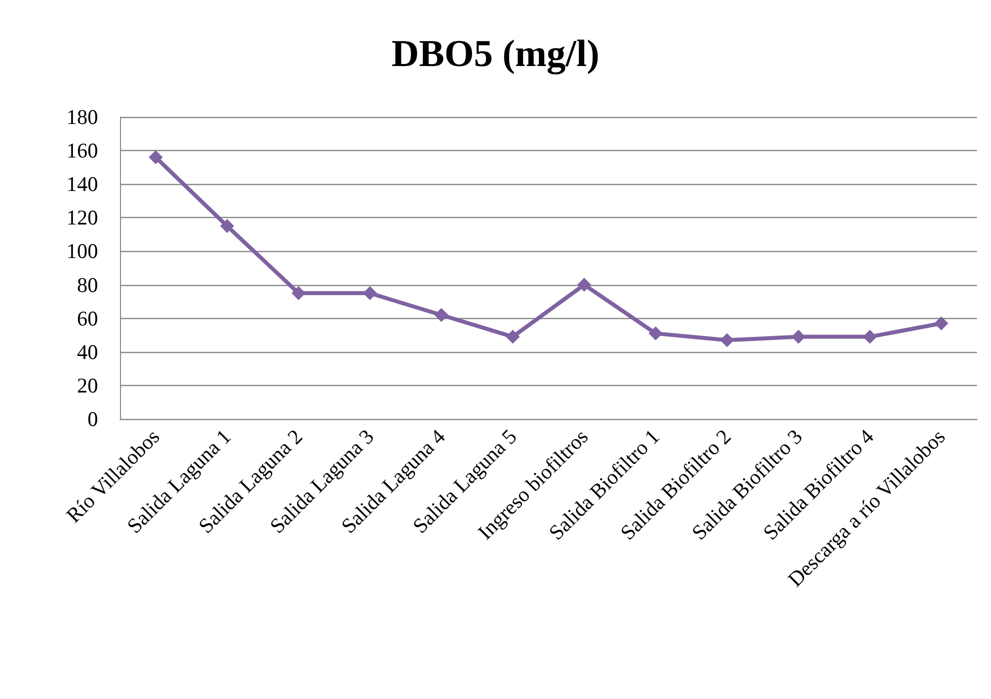 The width and height of the screenshot is (991, 699). What do you see at coordinates (82, 184) in the screenshot?
I see `y-tick-label: 140` at bounding box center [82, 184].